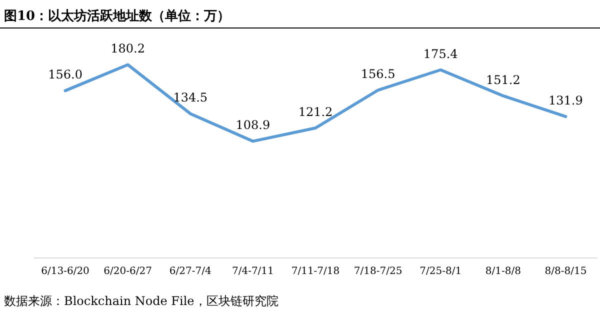 This screenshot has width=600, height=332. What do you see at coordinates (378, 271) in the screenshot?
I see `xtick: 7/18-7/25` at bounding box center [378, 271].